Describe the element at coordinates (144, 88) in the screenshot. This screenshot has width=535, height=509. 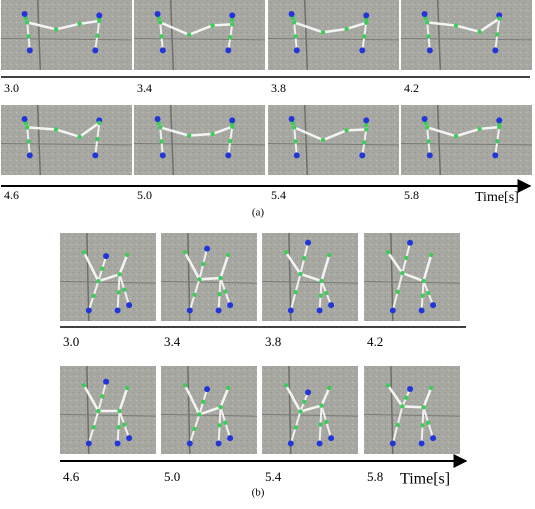
I see `time-label: 3.4` at that location.